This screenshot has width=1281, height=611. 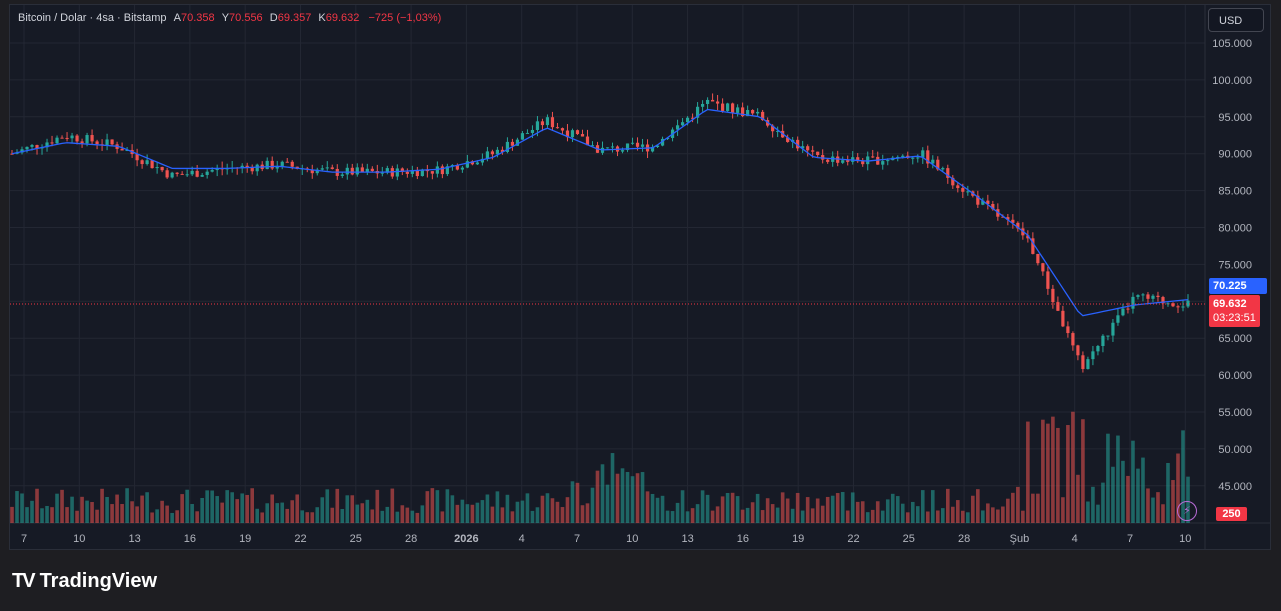 I want to click on high-value: 70.556, so click(x=246, y=18).